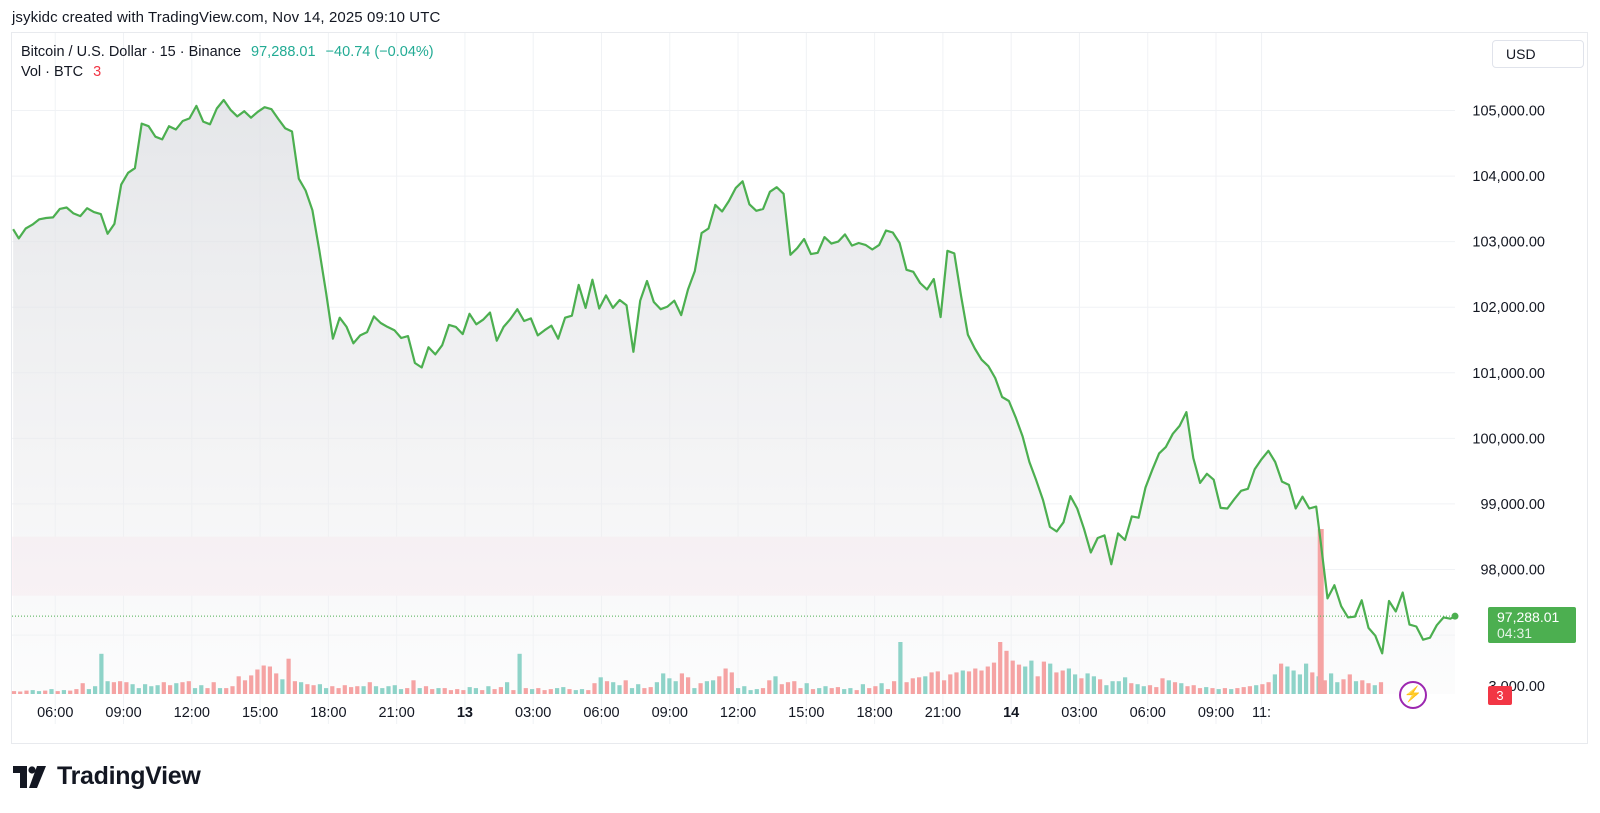 The image size is (1600, 813). What do you see at coordinates (52, 72) in the screenshot?
I see `legend-volume-label: Vol · BTC` at bounding box center [52, 72].